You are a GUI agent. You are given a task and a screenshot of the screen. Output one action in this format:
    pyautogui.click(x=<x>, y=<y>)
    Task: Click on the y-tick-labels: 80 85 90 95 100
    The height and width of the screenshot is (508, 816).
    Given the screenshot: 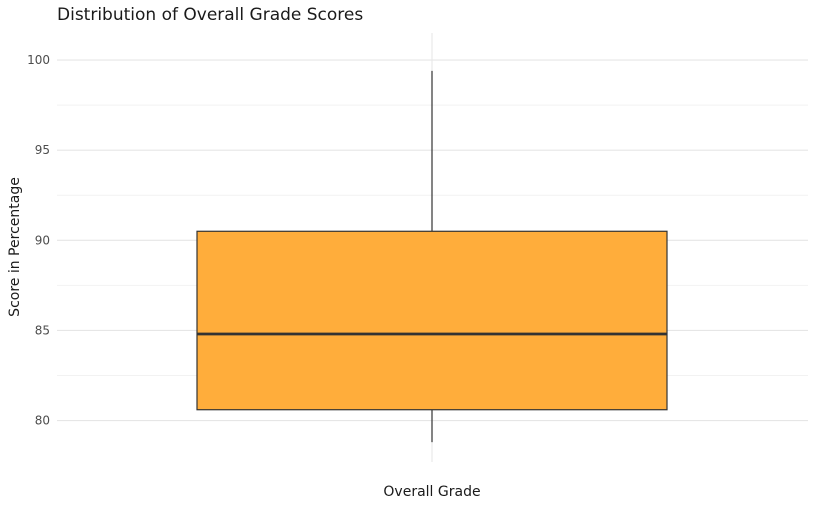 What is the action you would take?
    pyautogui.click(x=38, y=240)
    